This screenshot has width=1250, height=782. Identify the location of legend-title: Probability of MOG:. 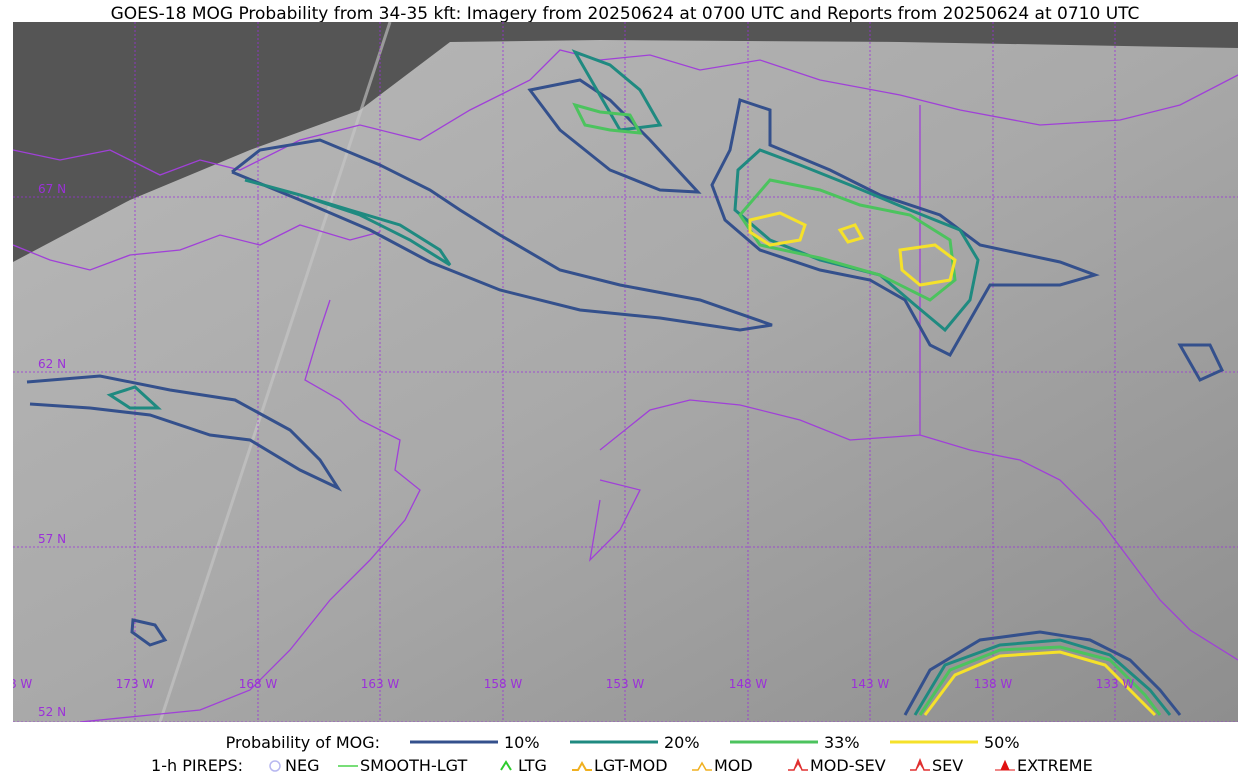
(303, 742).